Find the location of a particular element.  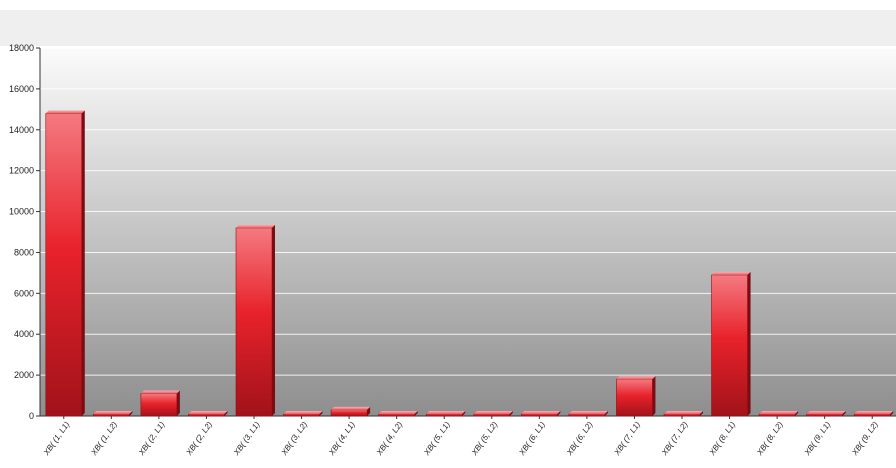

y-tick-label: 8000 is located at coordinates (24, 252).